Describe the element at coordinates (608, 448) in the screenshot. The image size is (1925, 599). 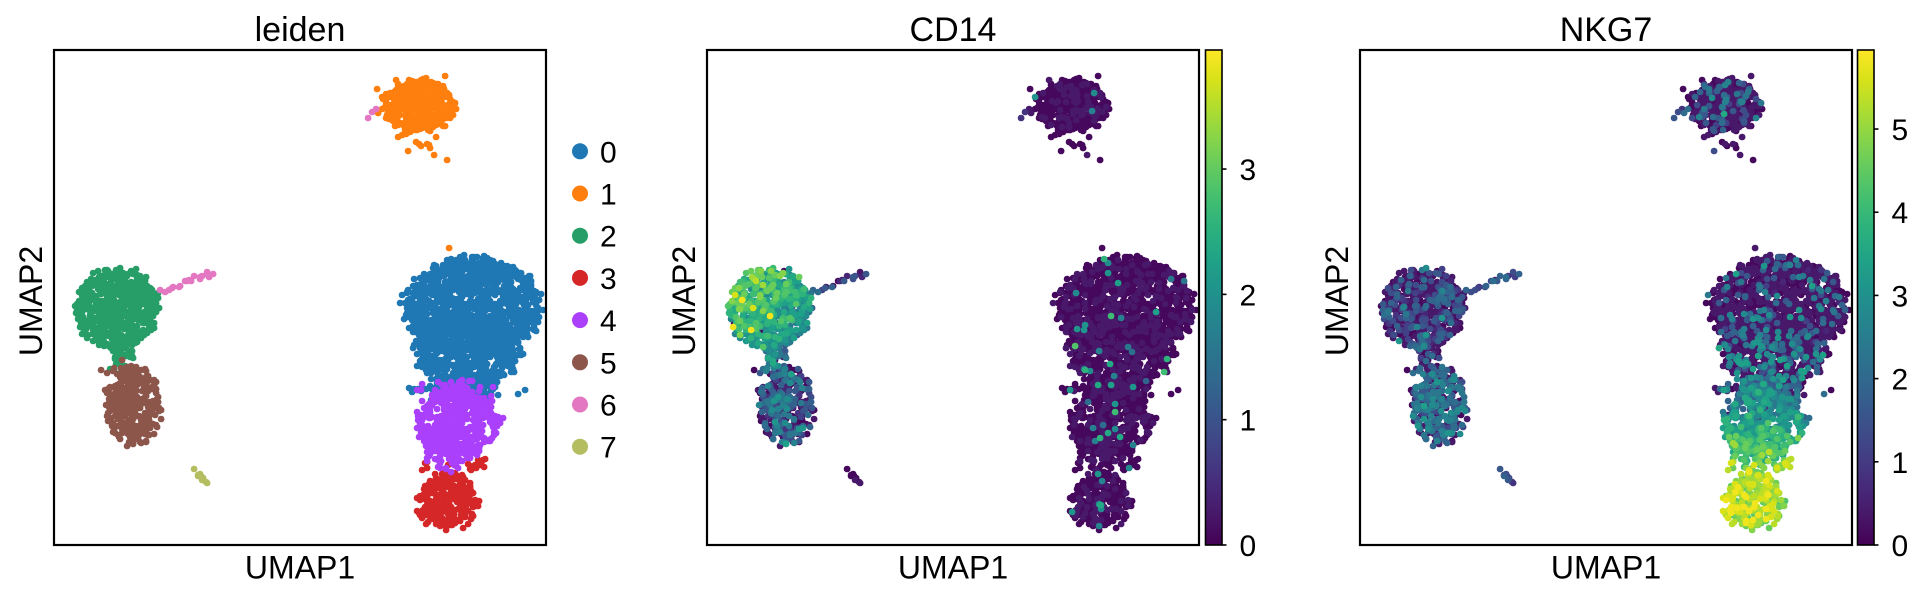
I see `svg-text: 7` at that location.